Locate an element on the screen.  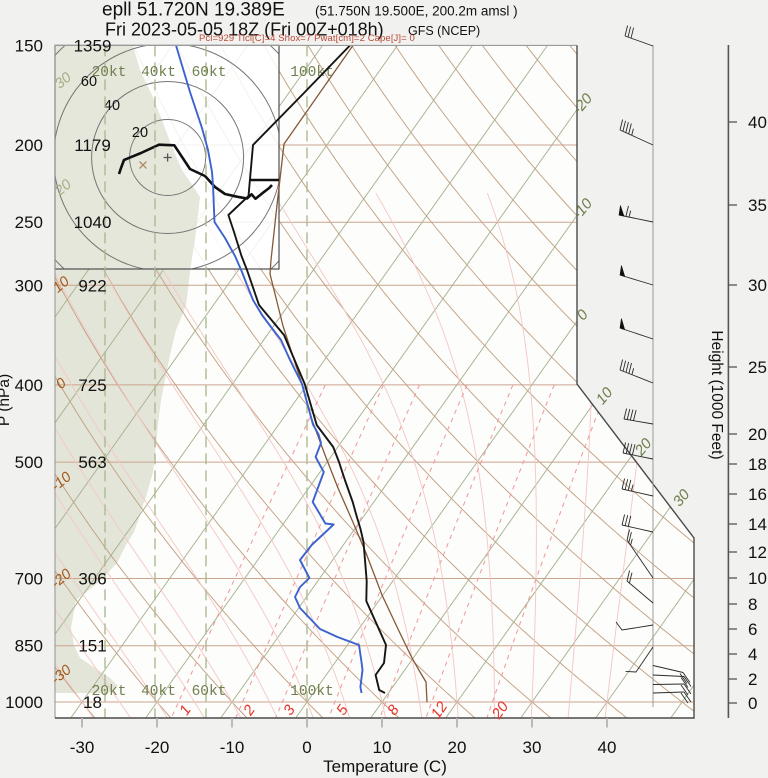
svg-text: -30 is located at coordinates (82, 747).